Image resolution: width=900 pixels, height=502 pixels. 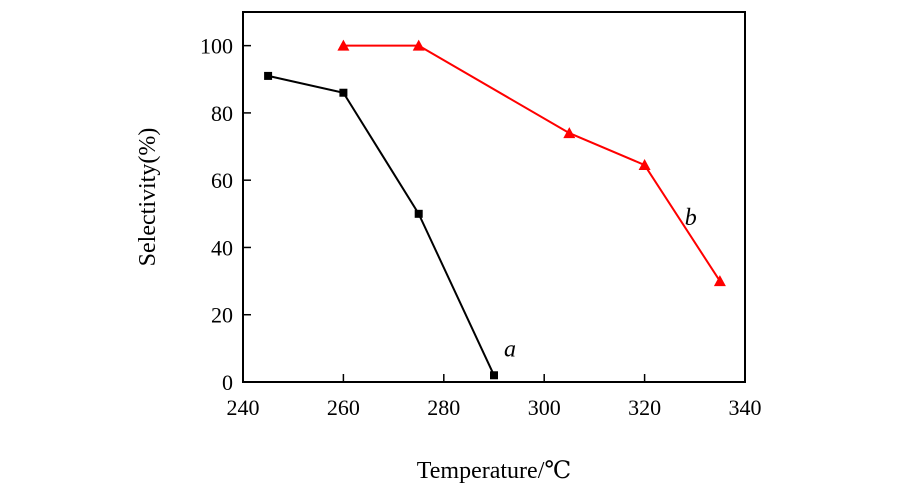 I want to click on y-tick-label: 60, so click(x=222, y=180).